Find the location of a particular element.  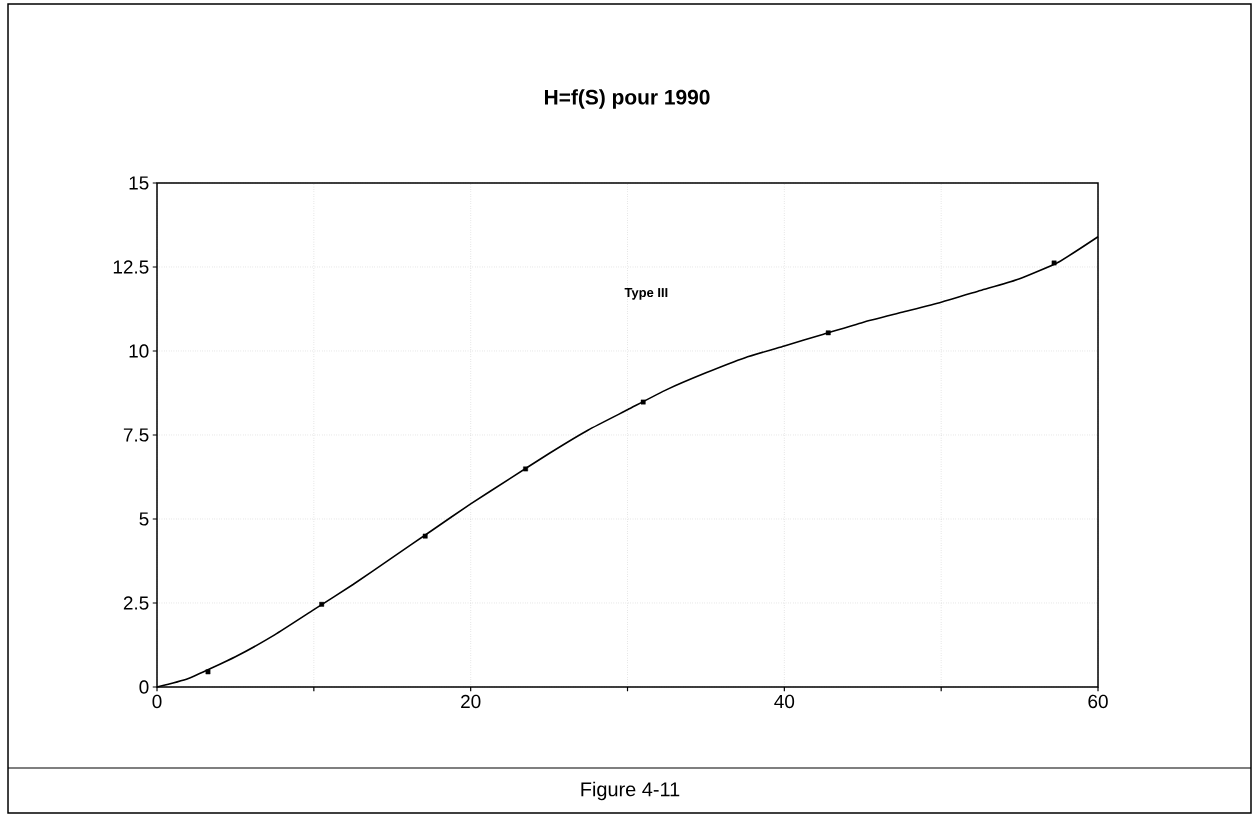

y-tick-label: 10 is located at coordinates (139, 351).